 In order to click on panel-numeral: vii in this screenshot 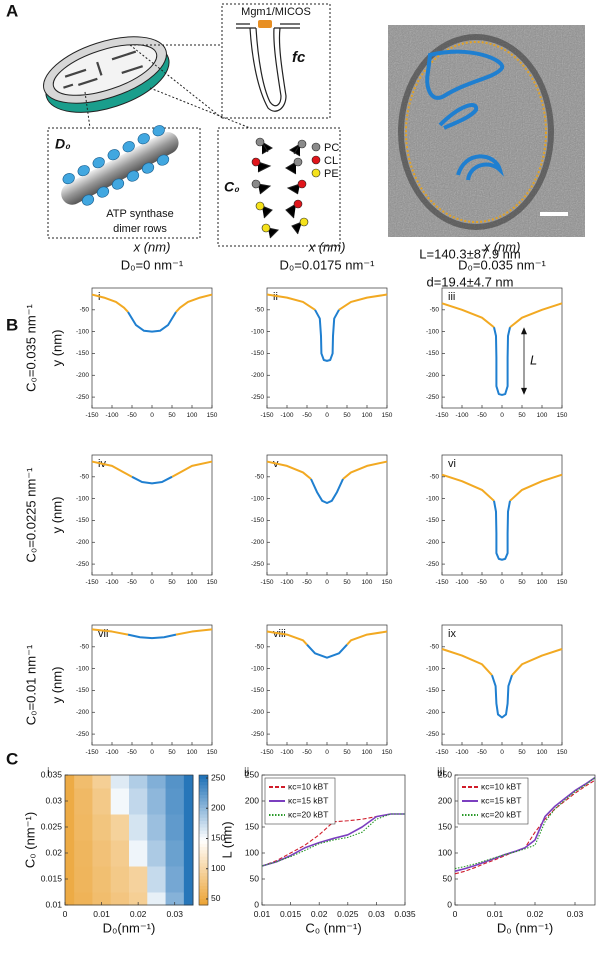, I will do `click(103, 634)`.